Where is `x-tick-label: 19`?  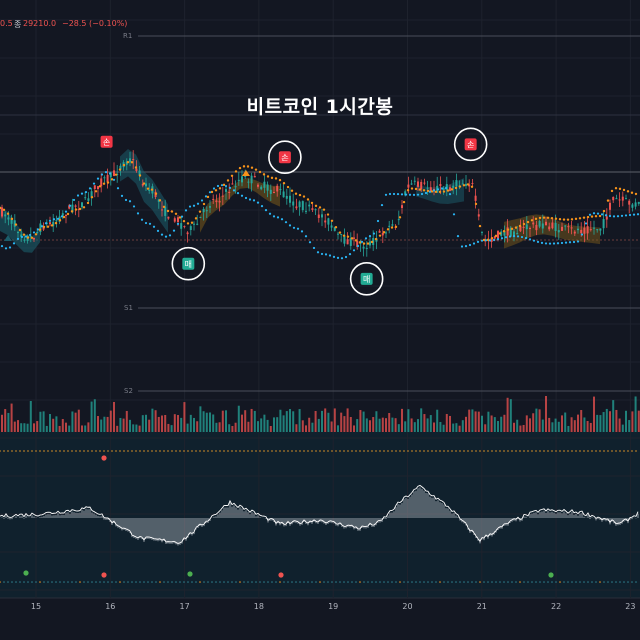
x-tick-label: 19 is located at coordinates (333, 606).